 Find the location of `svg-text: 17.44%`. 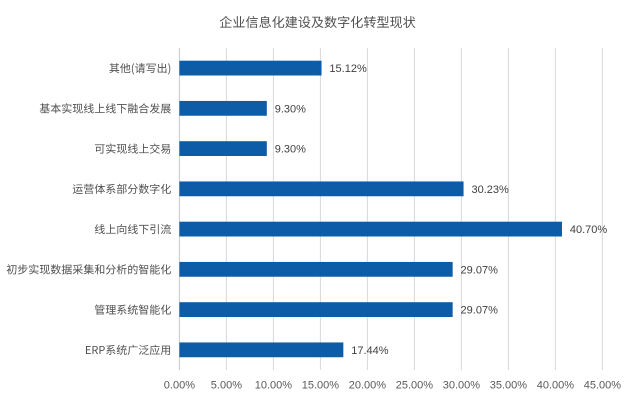

svg-text: 17.44% is located at coordinates (370, 351).